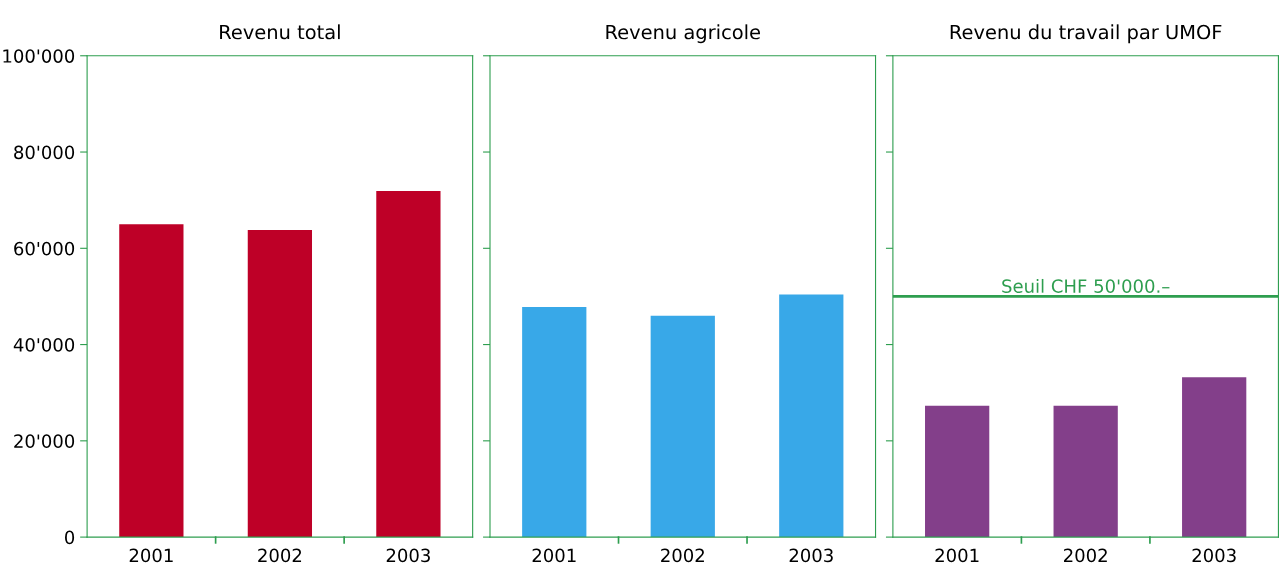  Describe the element at coordinates (1086, 34) in the screenshot. I see `chart-title: Revenu du travail par UMOF` at that location.